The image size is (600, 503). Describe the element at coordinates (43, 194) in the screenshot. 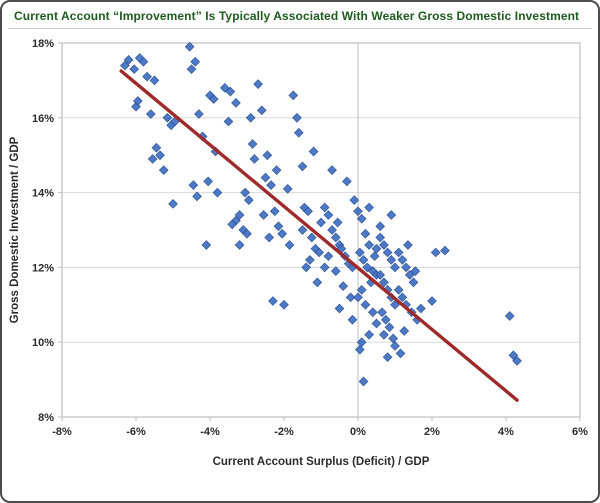

I see `y-tick-label: 14%` at that location.